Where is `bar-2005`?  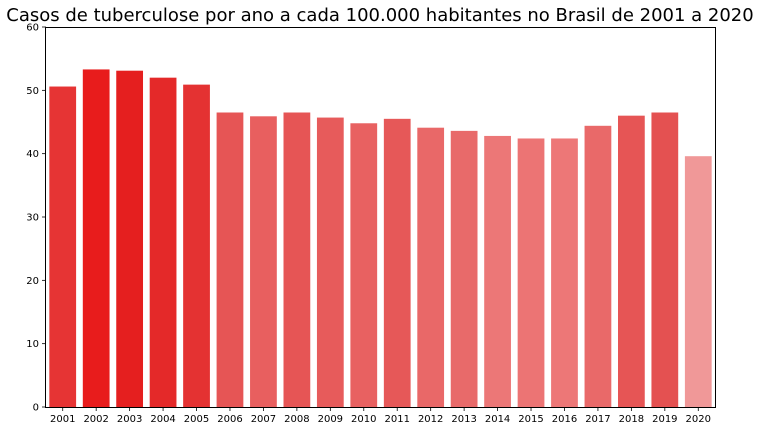 bar-2005 is located at coordinates (196, 245).